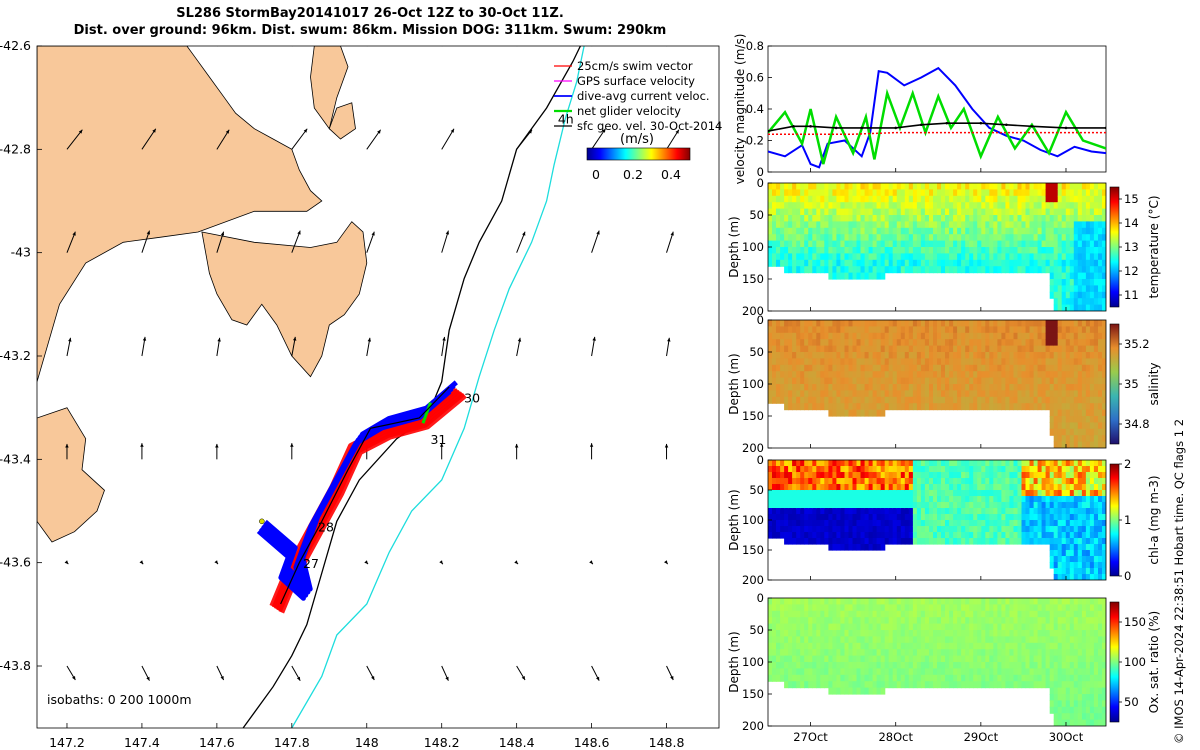 This screenshot has height=750, width=1200. What do you see at coordinates (1137, 424) in the screenshot?
I see `profile-cbar-tick-label: 34.8` at bounding box center [1137, 424].